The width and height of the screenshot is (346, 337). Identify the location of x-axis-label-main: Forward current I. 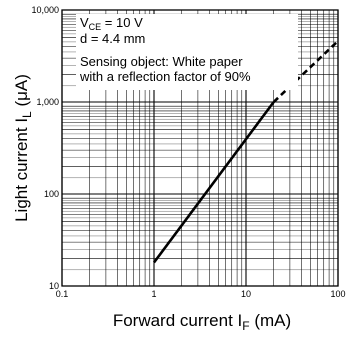
(177, 320).